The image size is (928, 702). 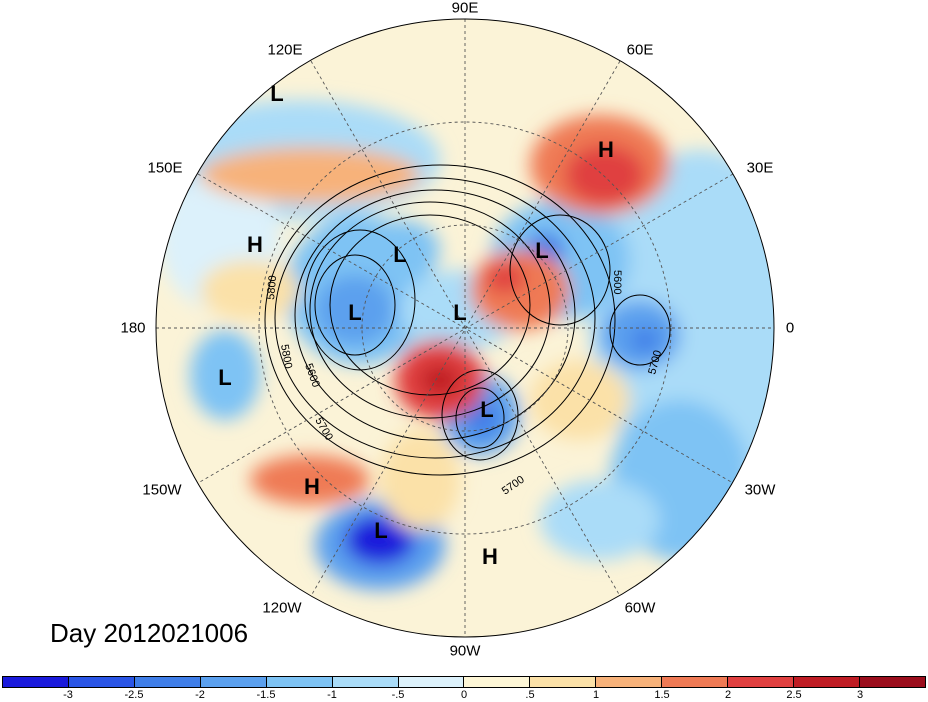 What do you see at coordinates (760, 490) in the screenshot?
I see `lon-label-30w: 30W` at bounding box center [760, 490].